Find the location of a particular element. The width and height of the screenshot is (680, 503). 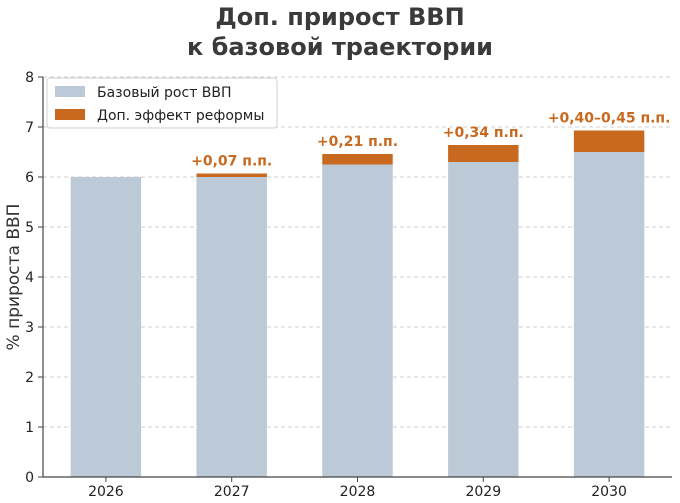

y-tick-labels: 0 1 2 3 4 5 6 7 8 is located at coordinates (29, 278).